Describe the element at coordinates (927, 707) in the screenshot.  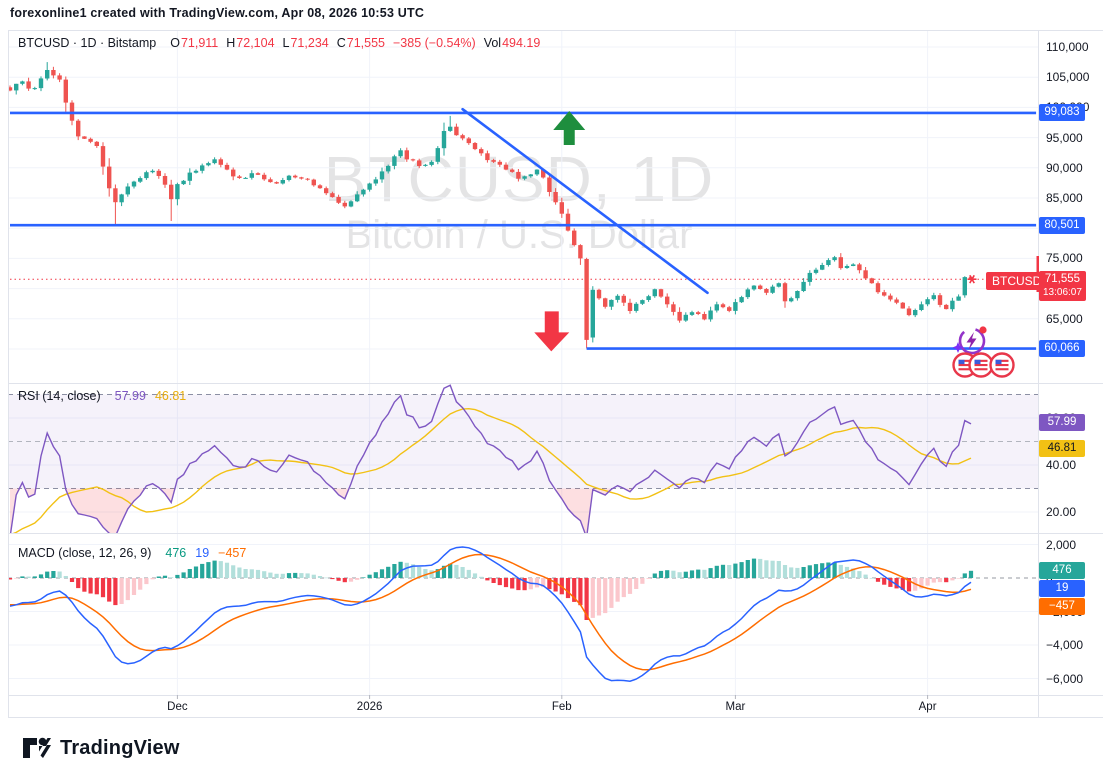
I see `time-axis-label: Apr` at that location.